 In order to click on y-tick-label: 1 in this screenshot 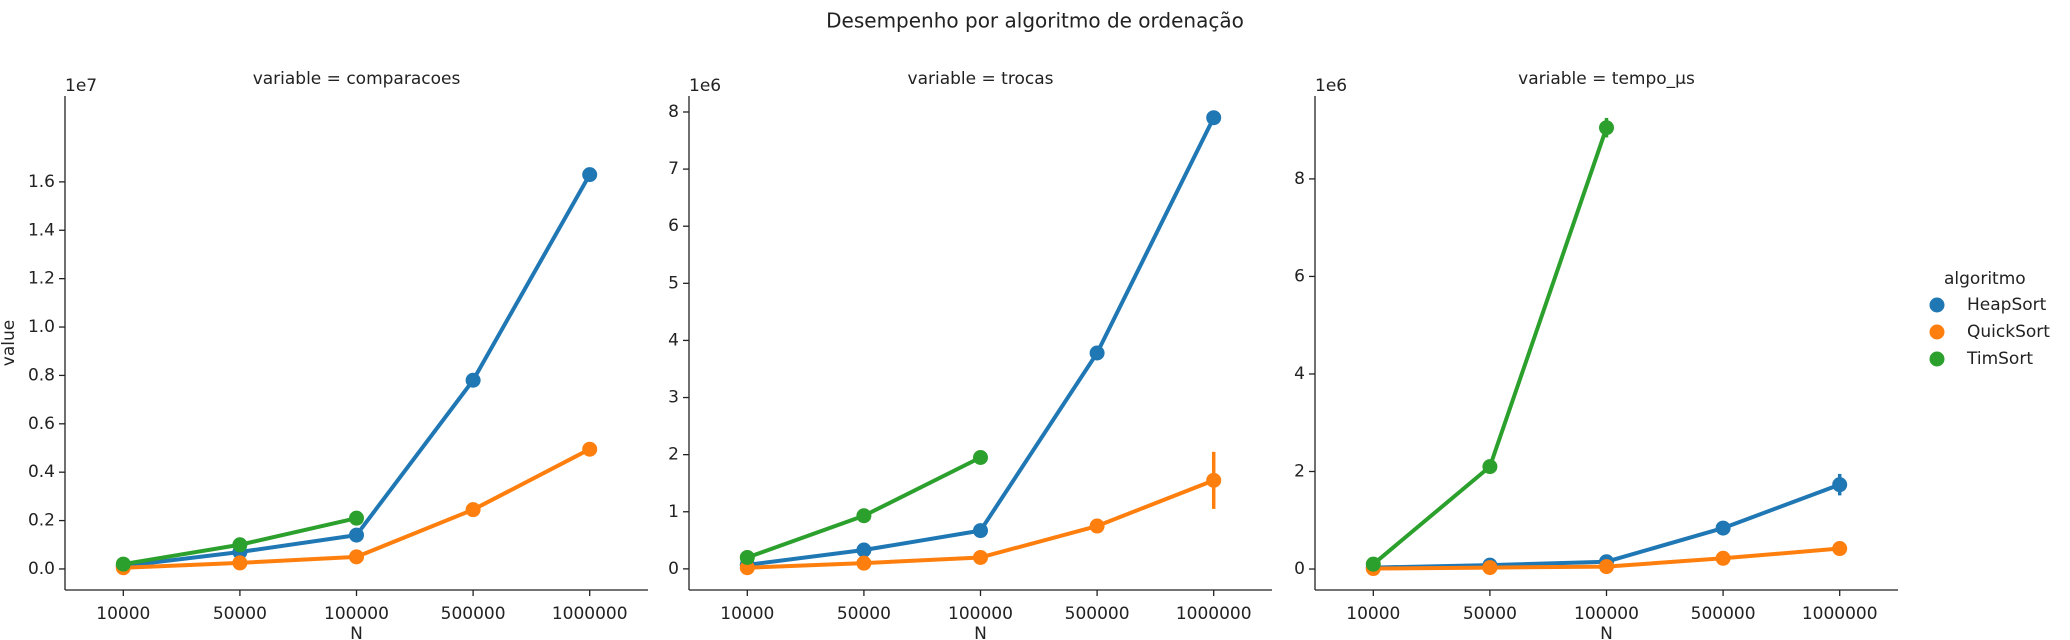, I will do `click(673, 512)`.